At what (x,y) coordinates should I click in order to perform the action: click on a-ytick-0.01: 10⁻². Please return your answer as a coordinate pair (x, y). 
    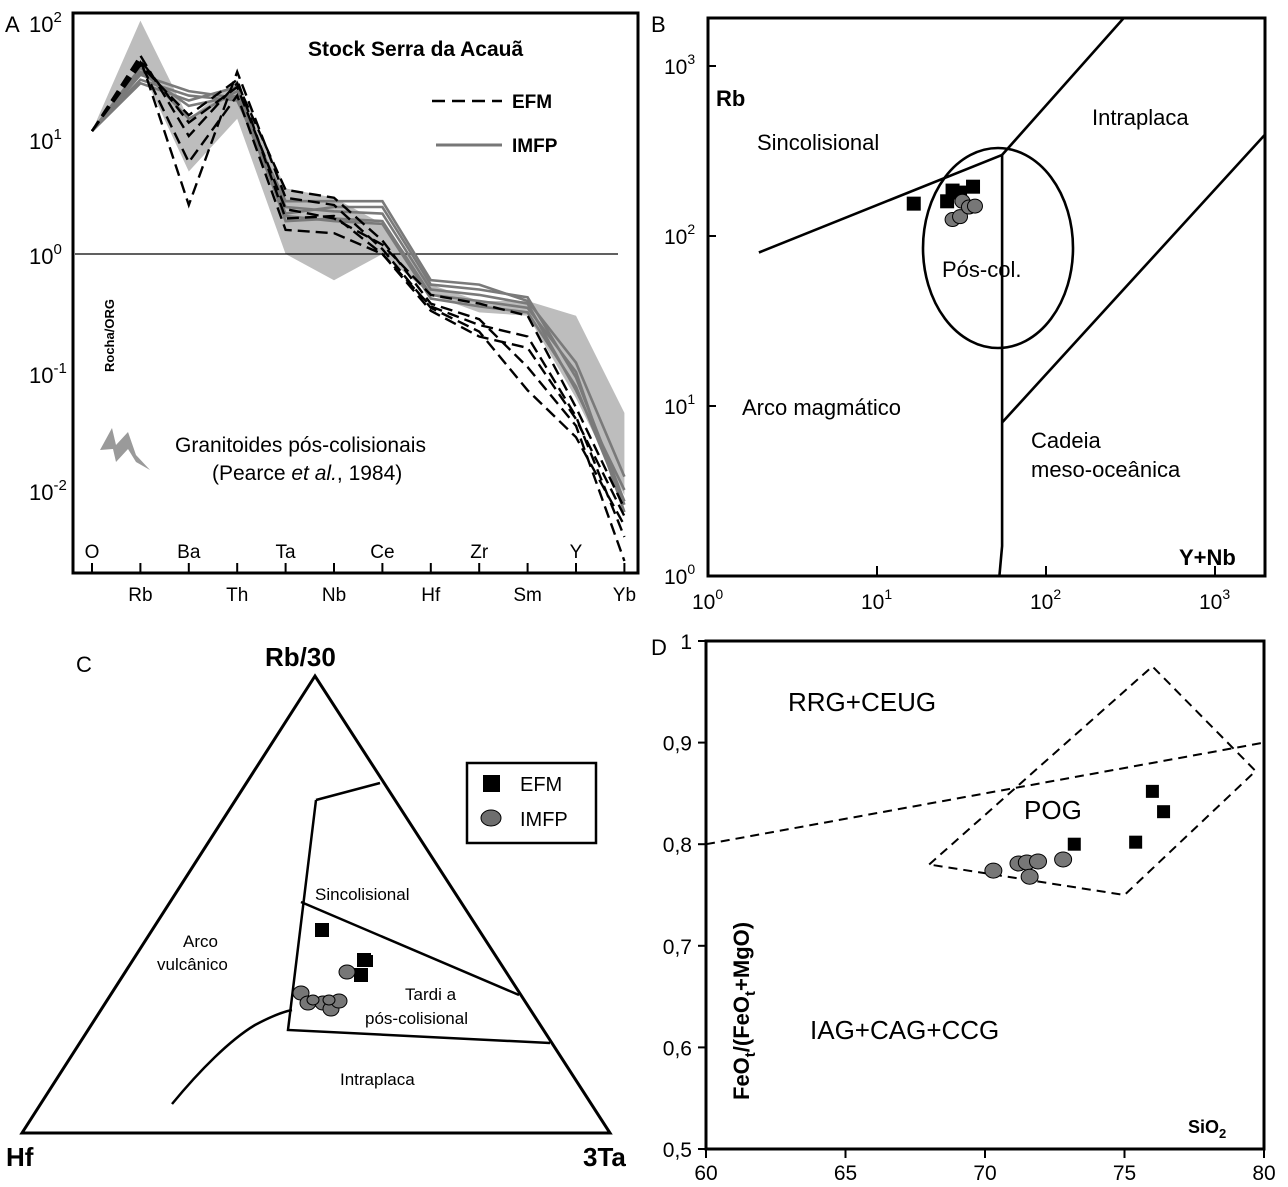
    Looking at the image, I should click on (48, 491).